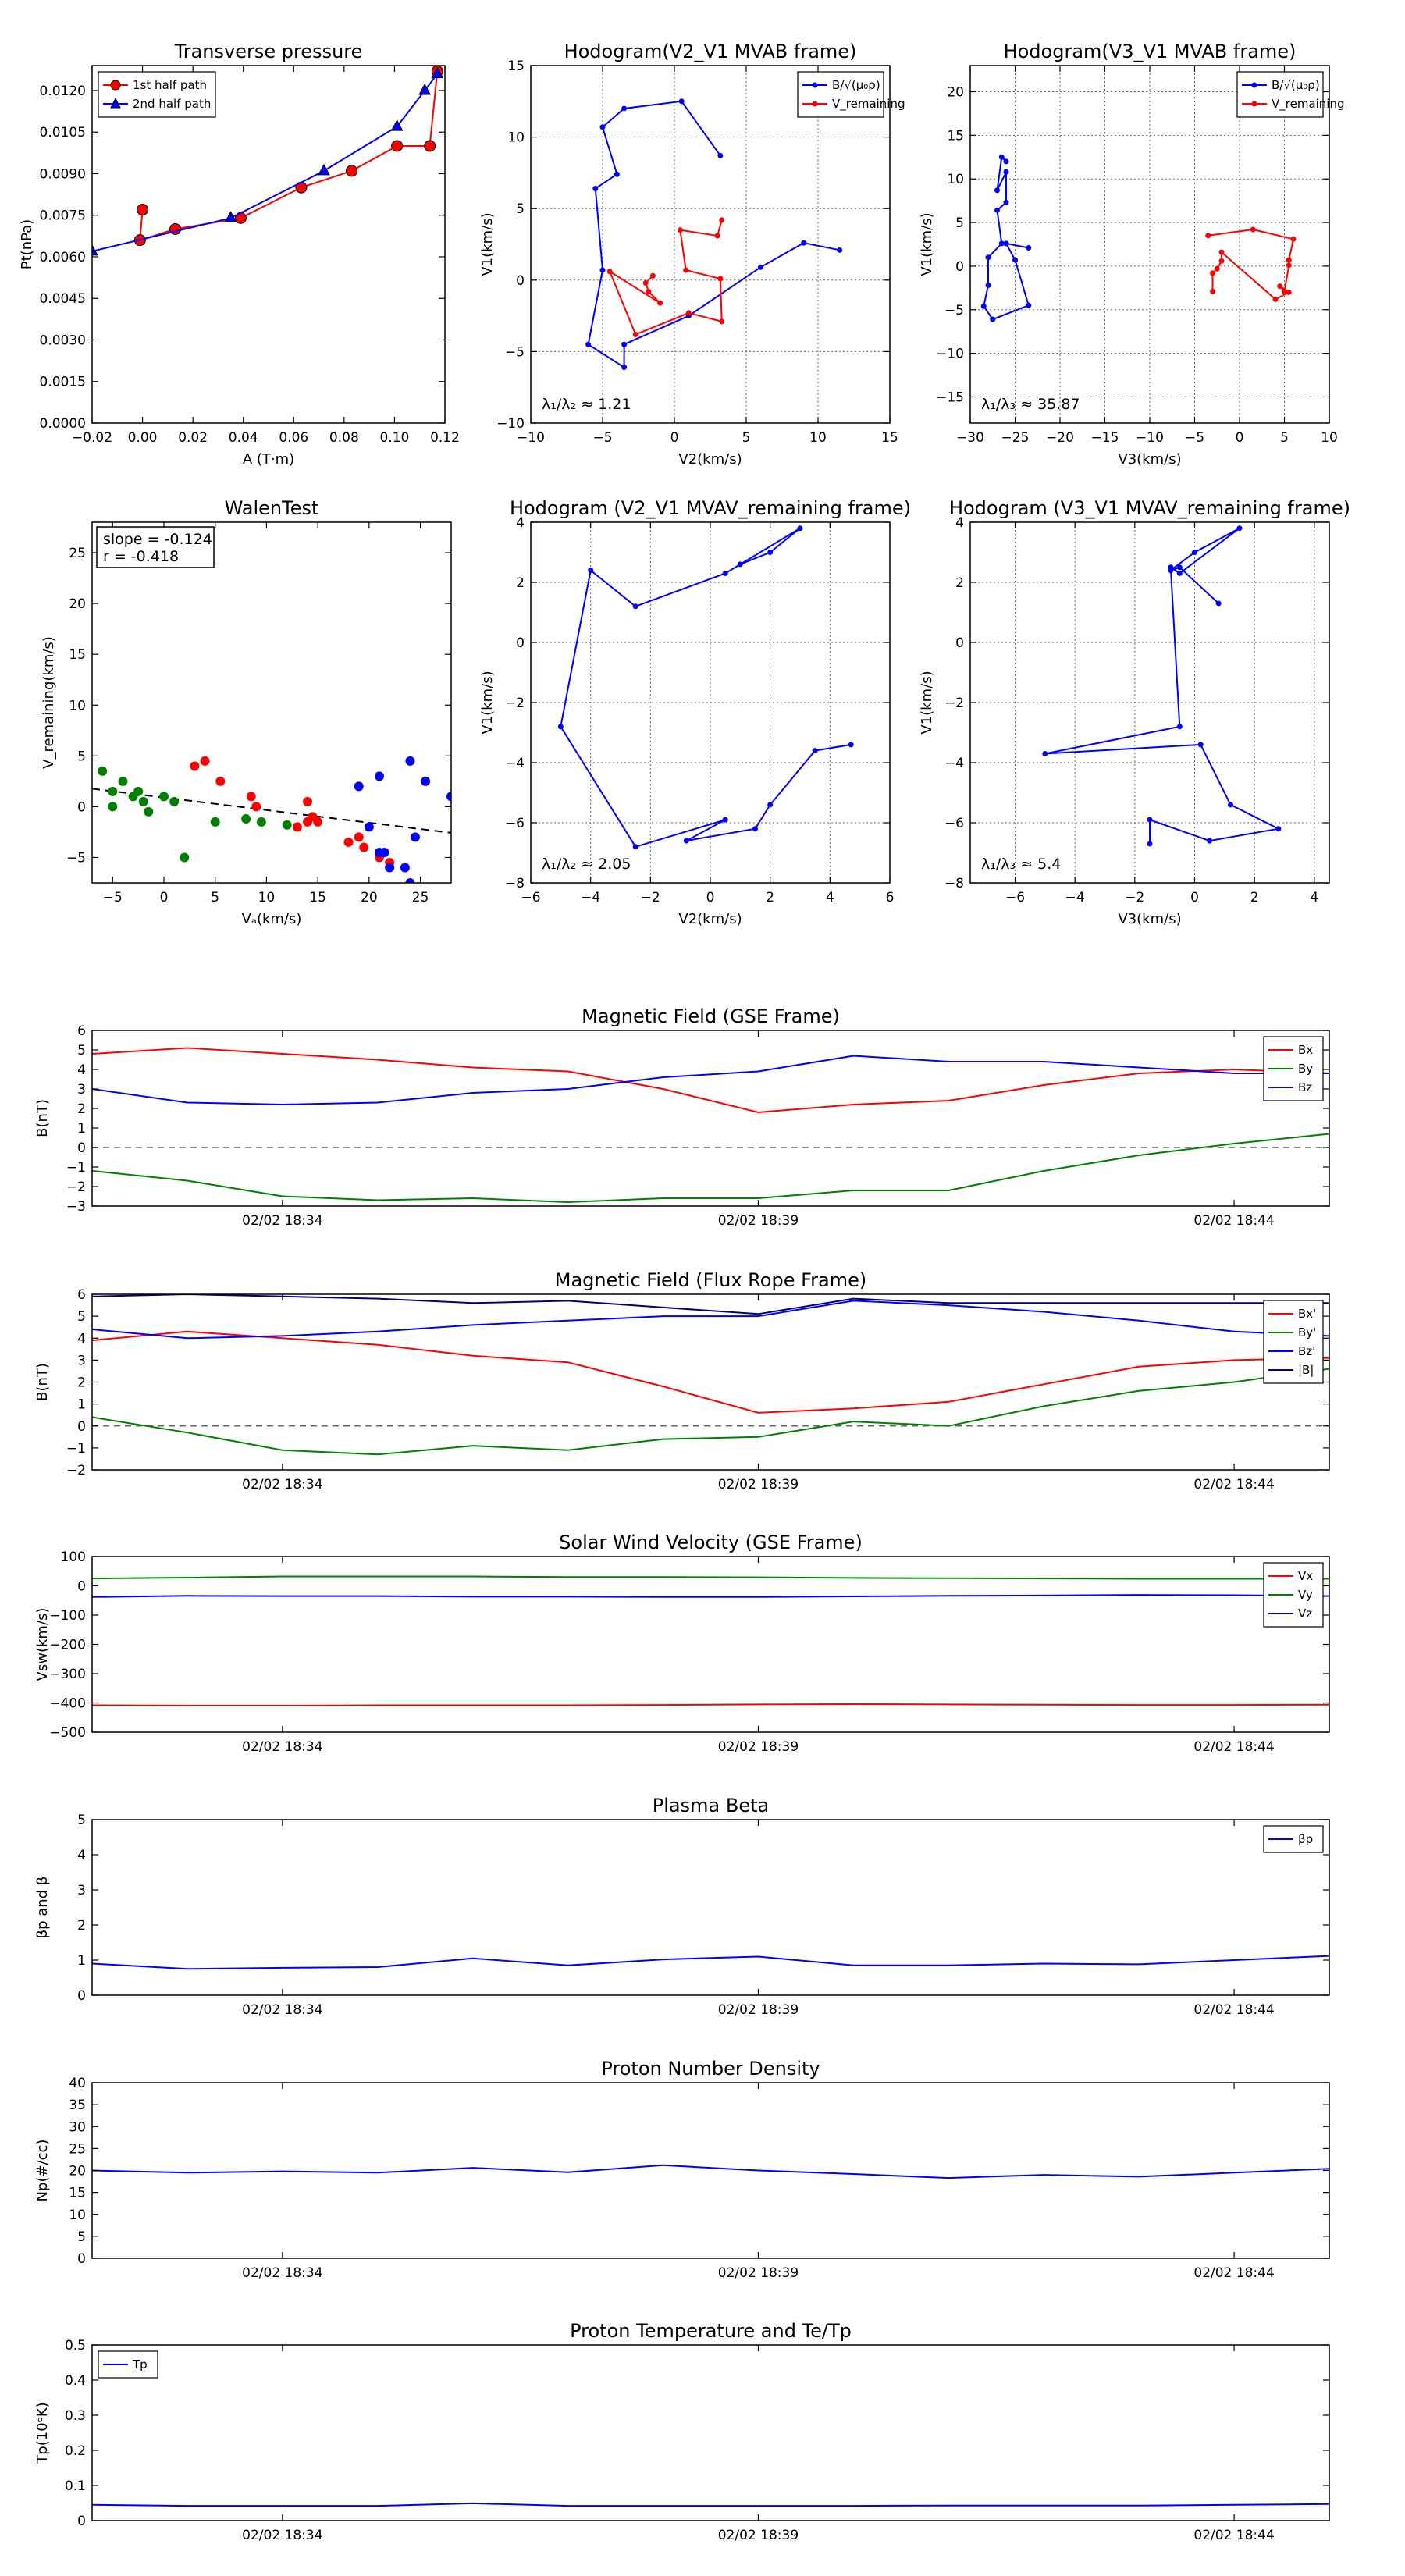 Image resolution: width=1405 pixels, height=2576 pixels. What do you see at coordinates (1233, 2010) in the screenshot?
I see `x-tick-label: 02/02 18:44` at bounding box center [1233, 2010].